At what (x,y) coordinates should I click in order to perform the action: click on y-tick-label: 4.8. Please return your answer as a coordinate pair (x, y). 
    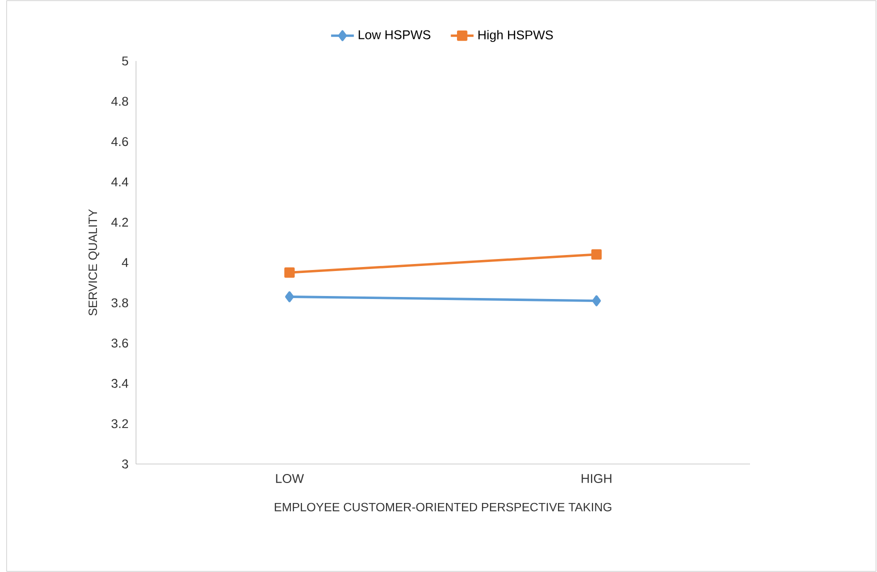
    Looking at the image, I should click on (119, 101).